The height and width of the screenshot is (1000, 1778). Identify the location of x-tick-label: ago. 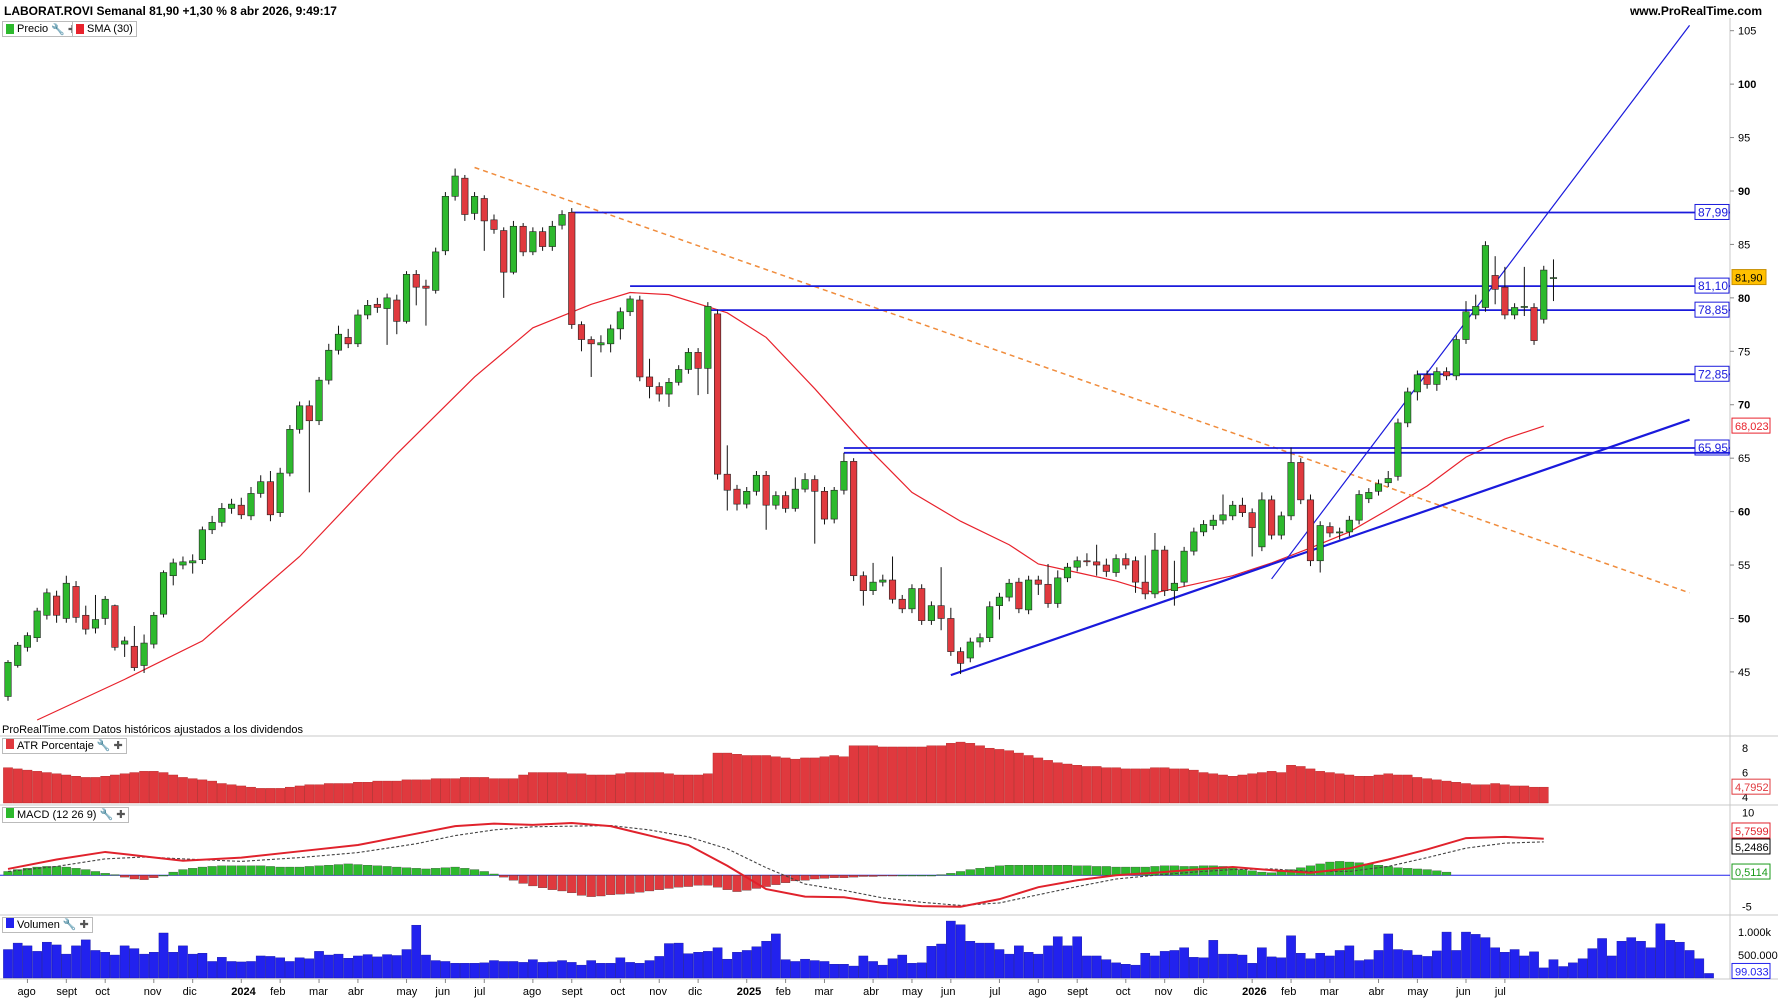
(532, 992).